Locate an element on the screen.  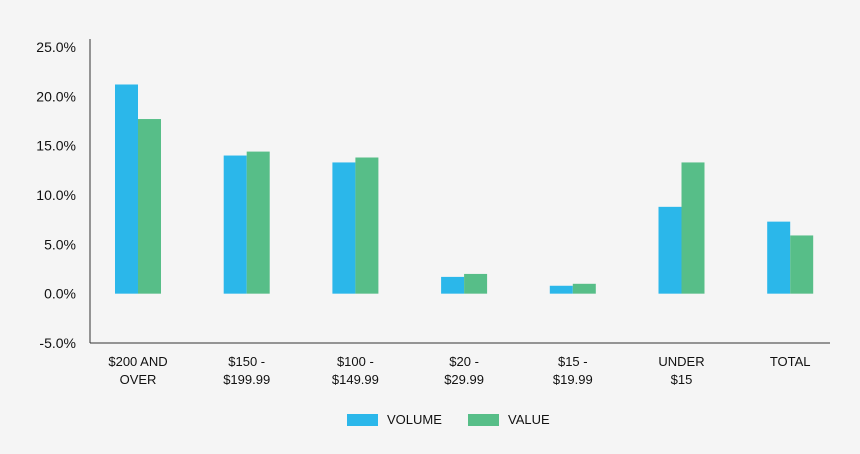
legend-label-volume: VOLUME is located at coordinates (414, 419).